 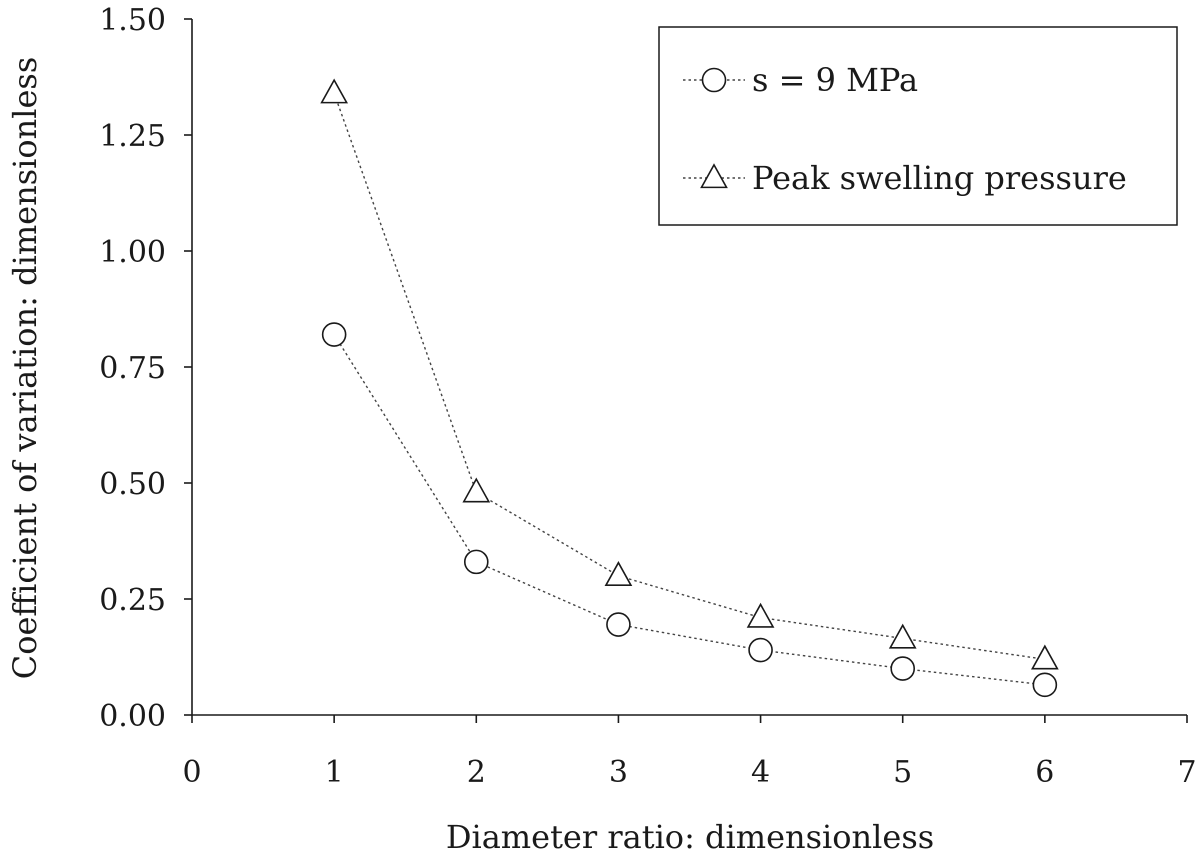 I want to click on legend-marker-circle, so click(x=714, y=80).